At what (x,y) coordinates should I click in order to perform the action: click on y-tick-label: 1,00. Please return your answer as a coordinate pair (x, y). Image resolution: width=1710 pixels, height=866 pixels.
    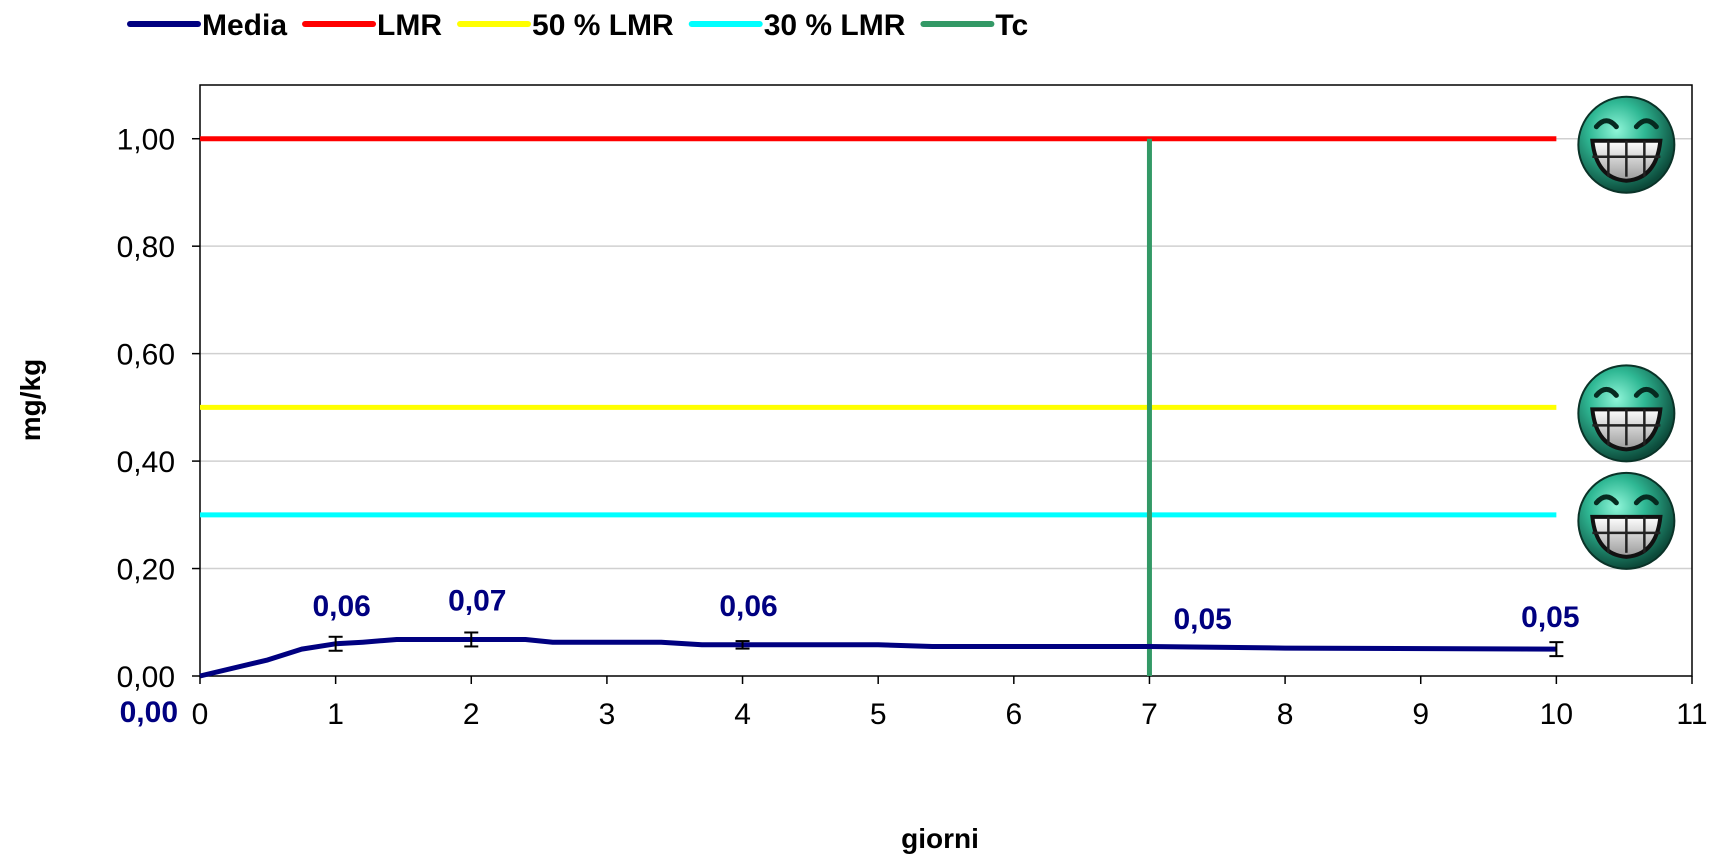
    Looking at the image, I should click on (146, 140).